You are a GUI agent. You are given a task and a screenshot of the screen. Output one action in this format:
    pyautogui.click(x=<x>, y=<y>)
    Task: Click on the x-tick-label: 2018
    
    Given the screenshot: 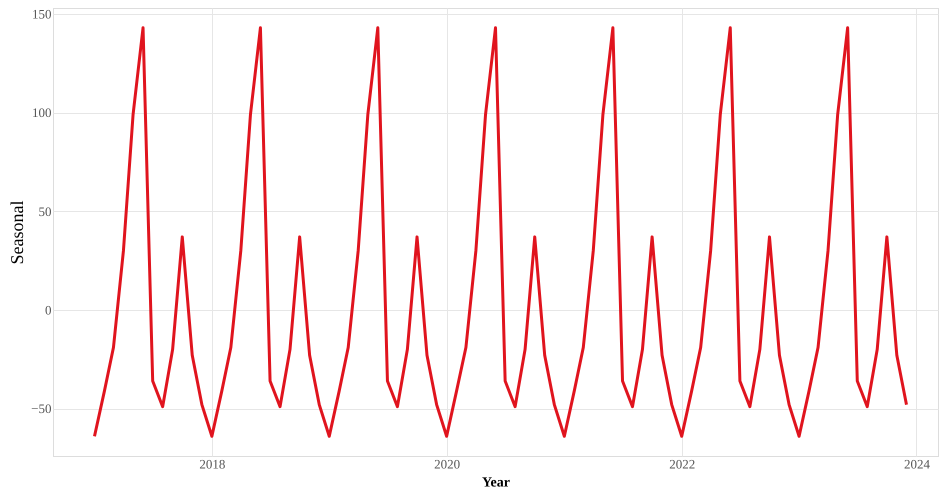 What is the action you would take?
    pyautogui.click(x=212, y=464)
    